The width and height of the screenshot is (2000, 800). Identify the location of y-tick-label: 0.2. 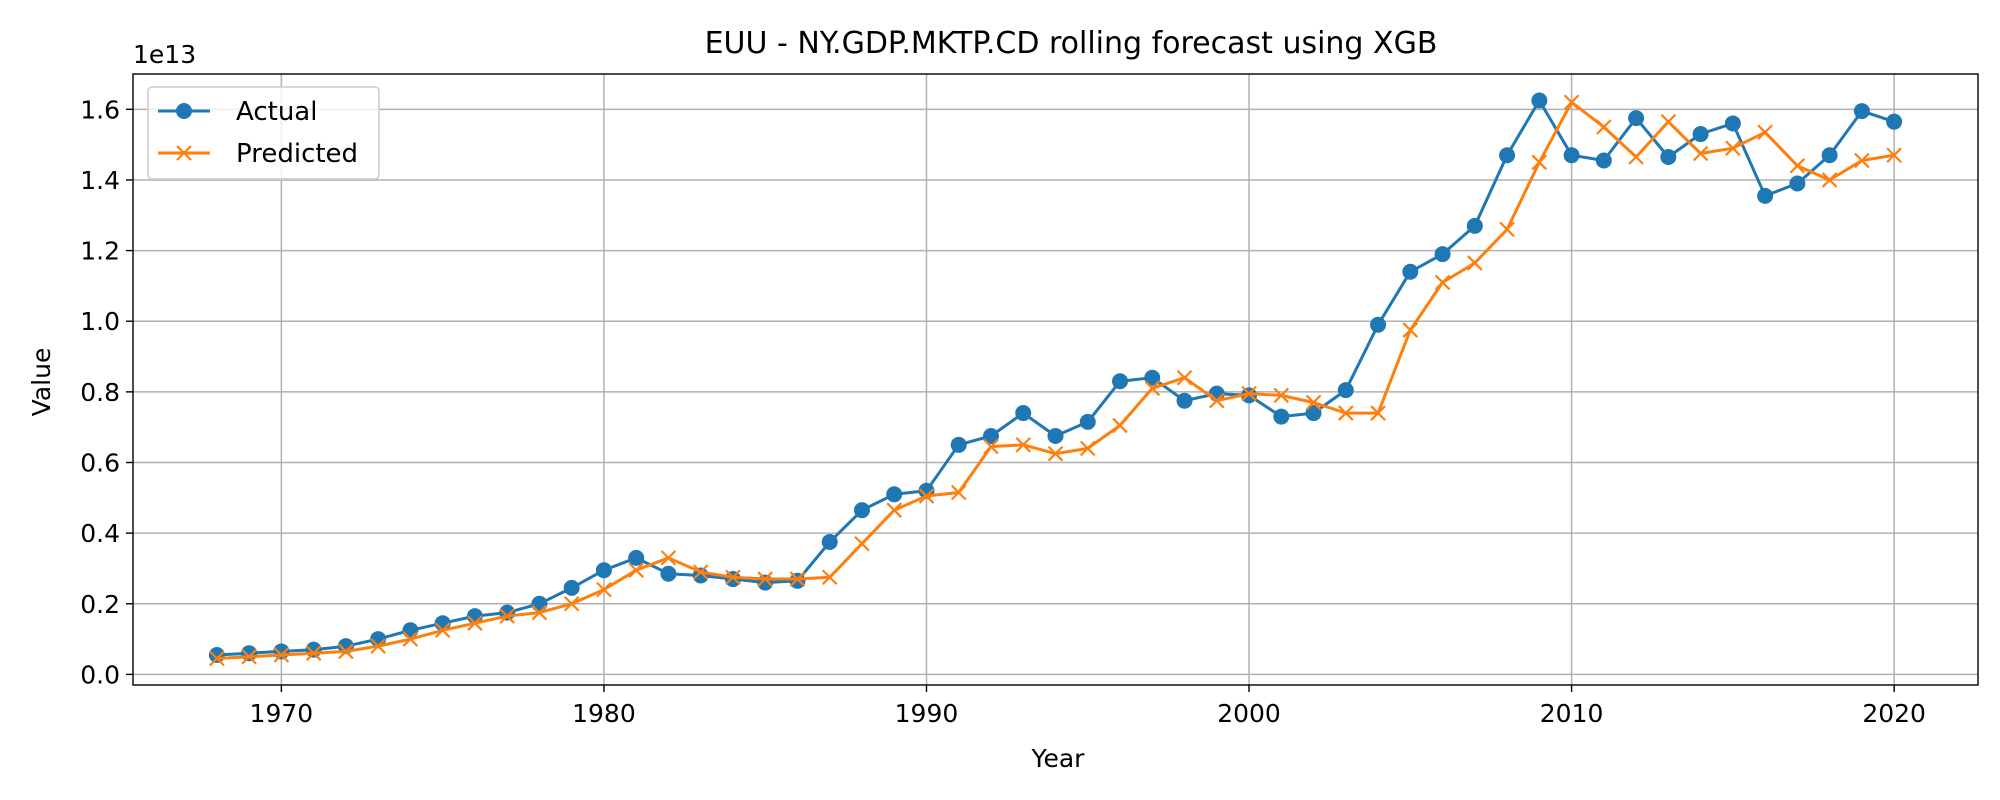
(100, 604).